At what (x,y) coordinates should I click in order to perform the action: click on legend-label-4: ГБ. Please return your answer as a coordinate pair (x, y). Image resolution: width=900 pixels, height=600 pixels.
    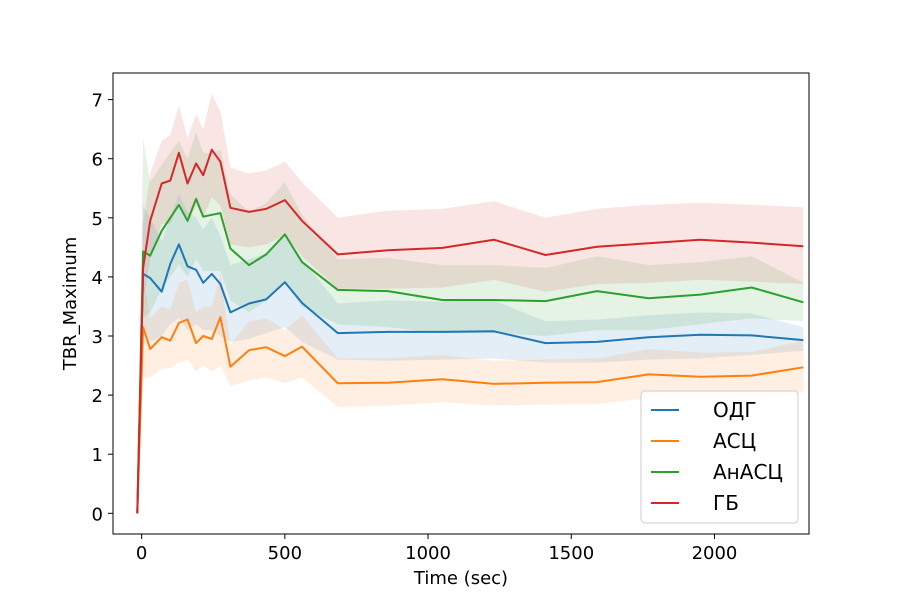
    Looking at the image, I should click on (726, 503).